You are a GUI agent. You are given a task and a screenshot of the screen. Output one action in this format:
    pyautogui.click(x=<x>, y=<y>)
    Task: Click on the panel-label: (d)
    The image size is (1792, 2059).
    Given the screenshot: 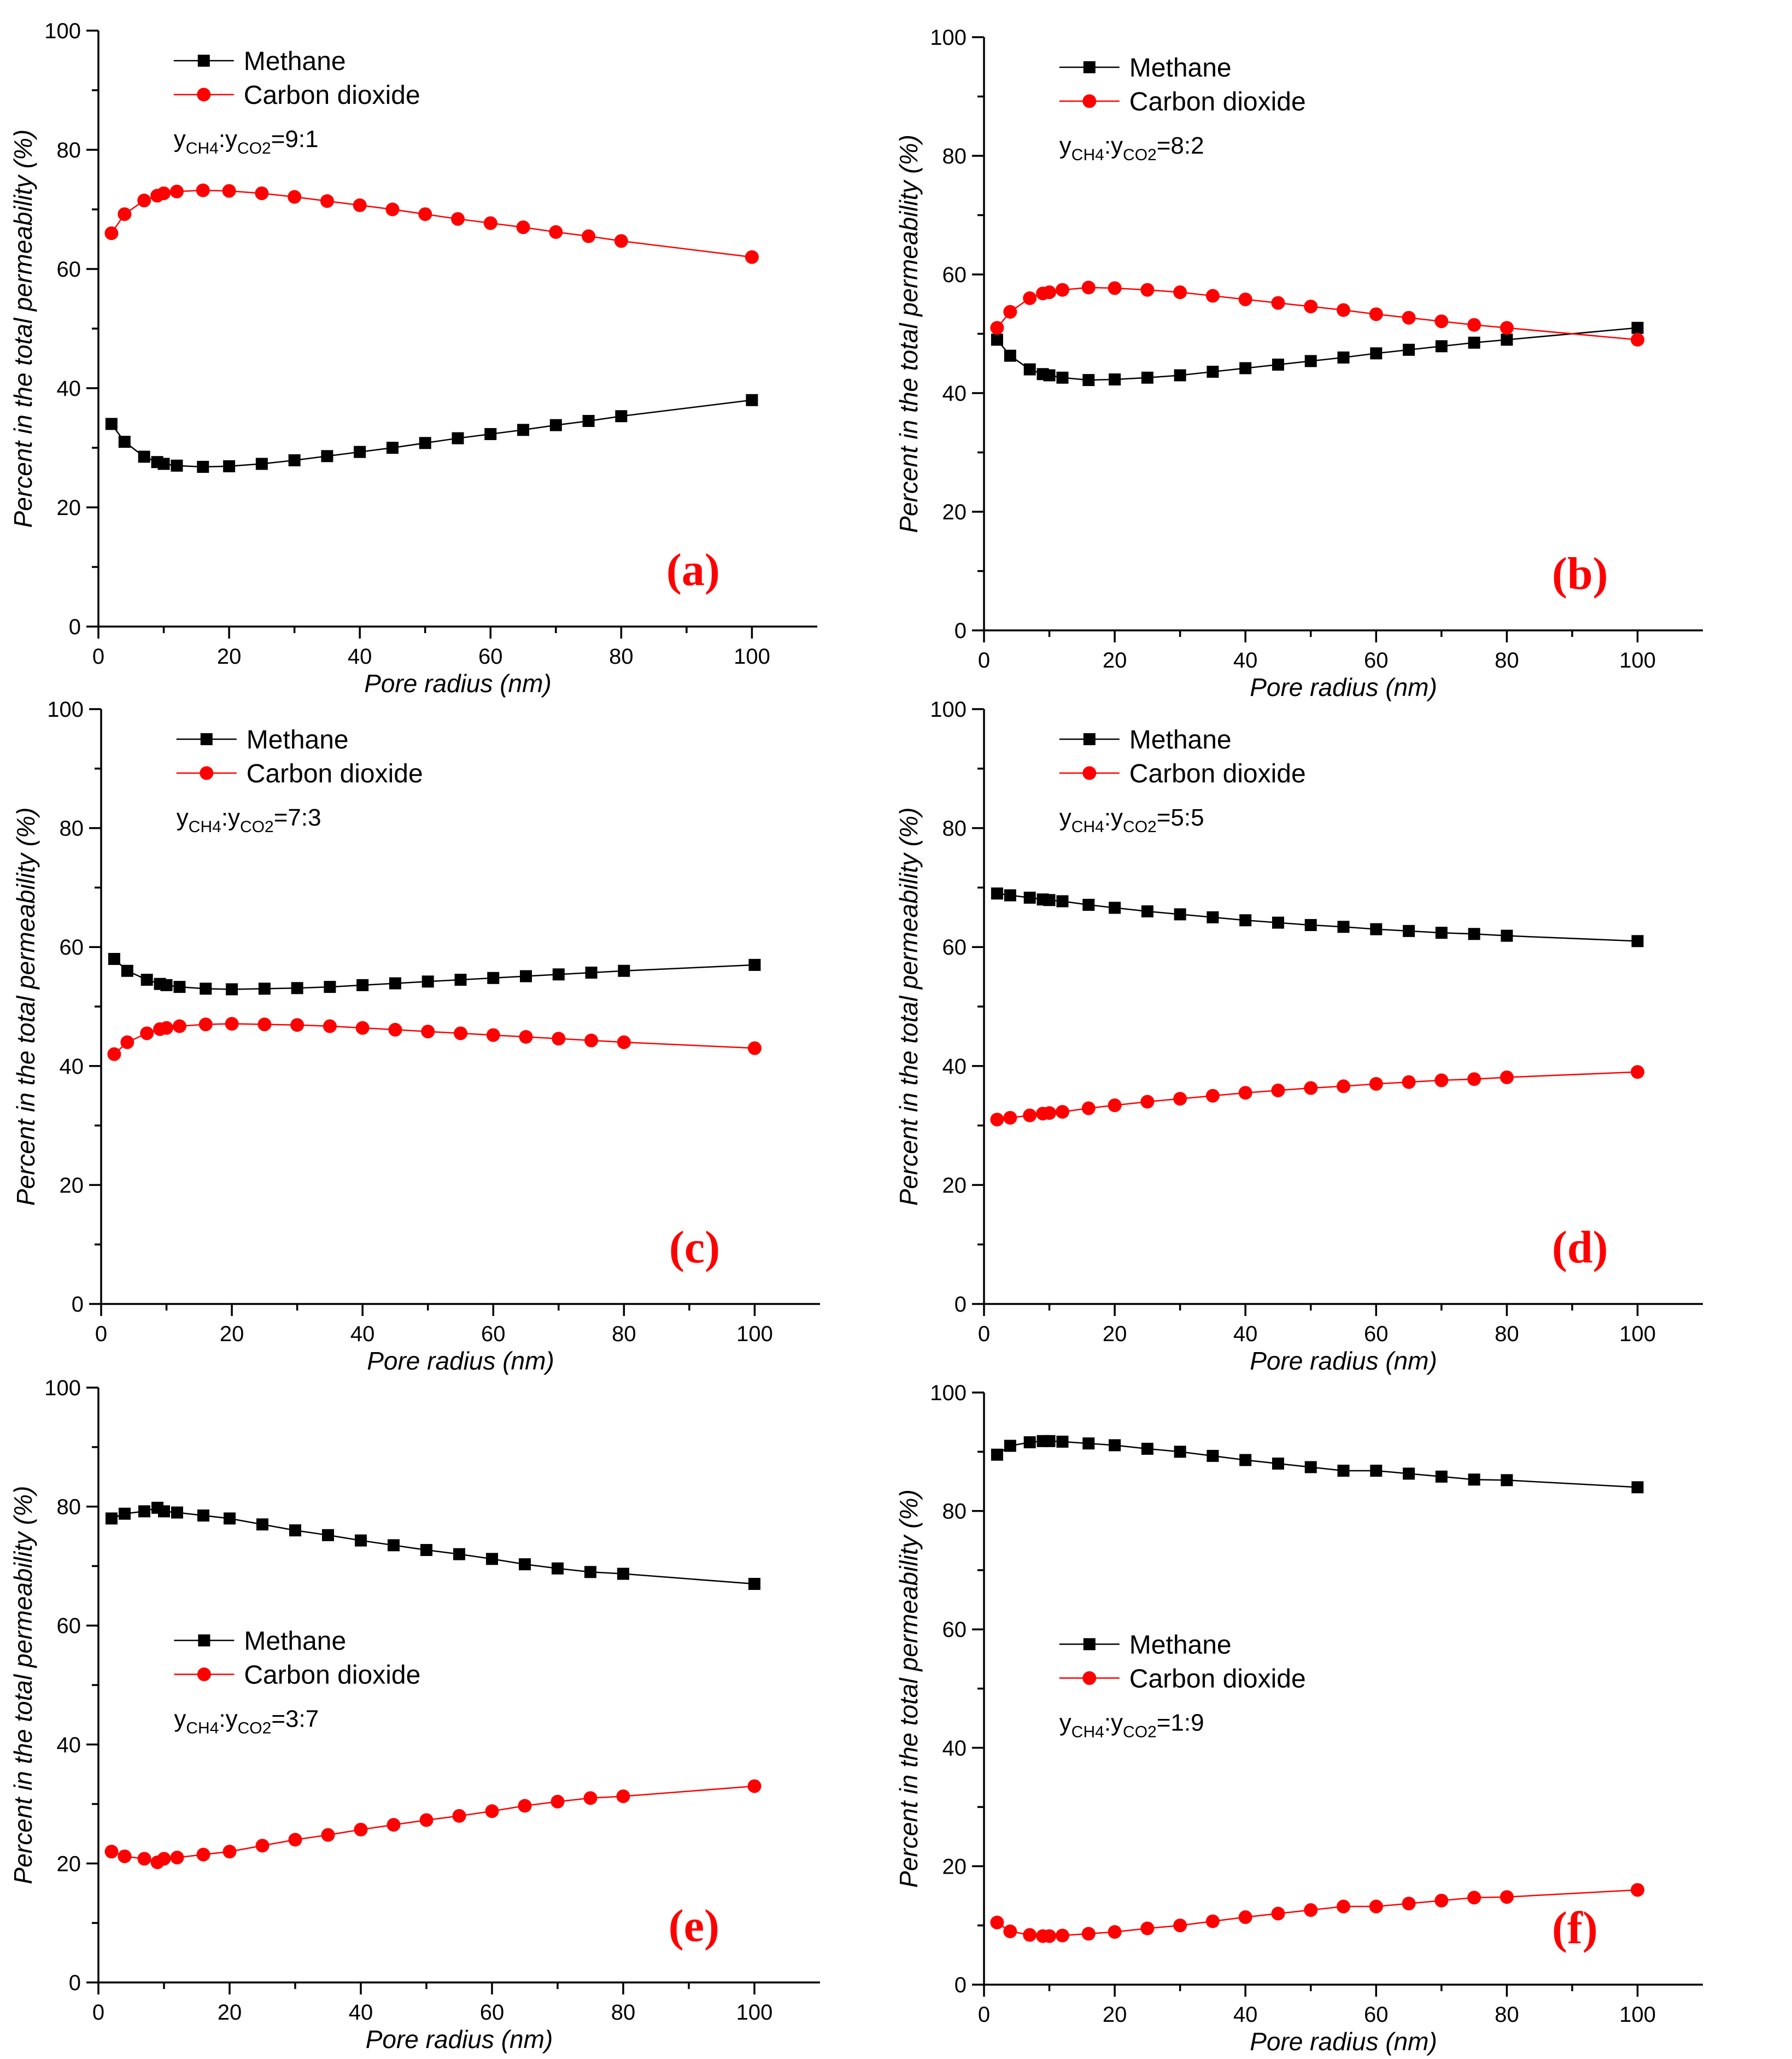 What is the action you would take?
    pyautogui.click(x=1580, y=1247)
    